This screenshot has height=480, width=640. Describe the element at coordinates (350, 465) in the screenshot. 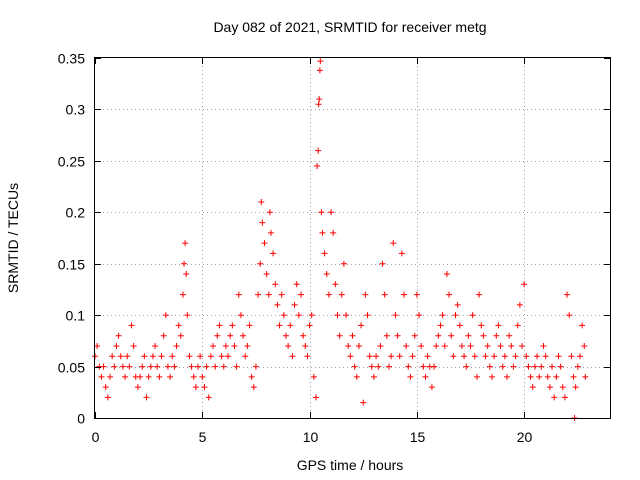

I see `x-axis-label: GPS time / hours` at that location.